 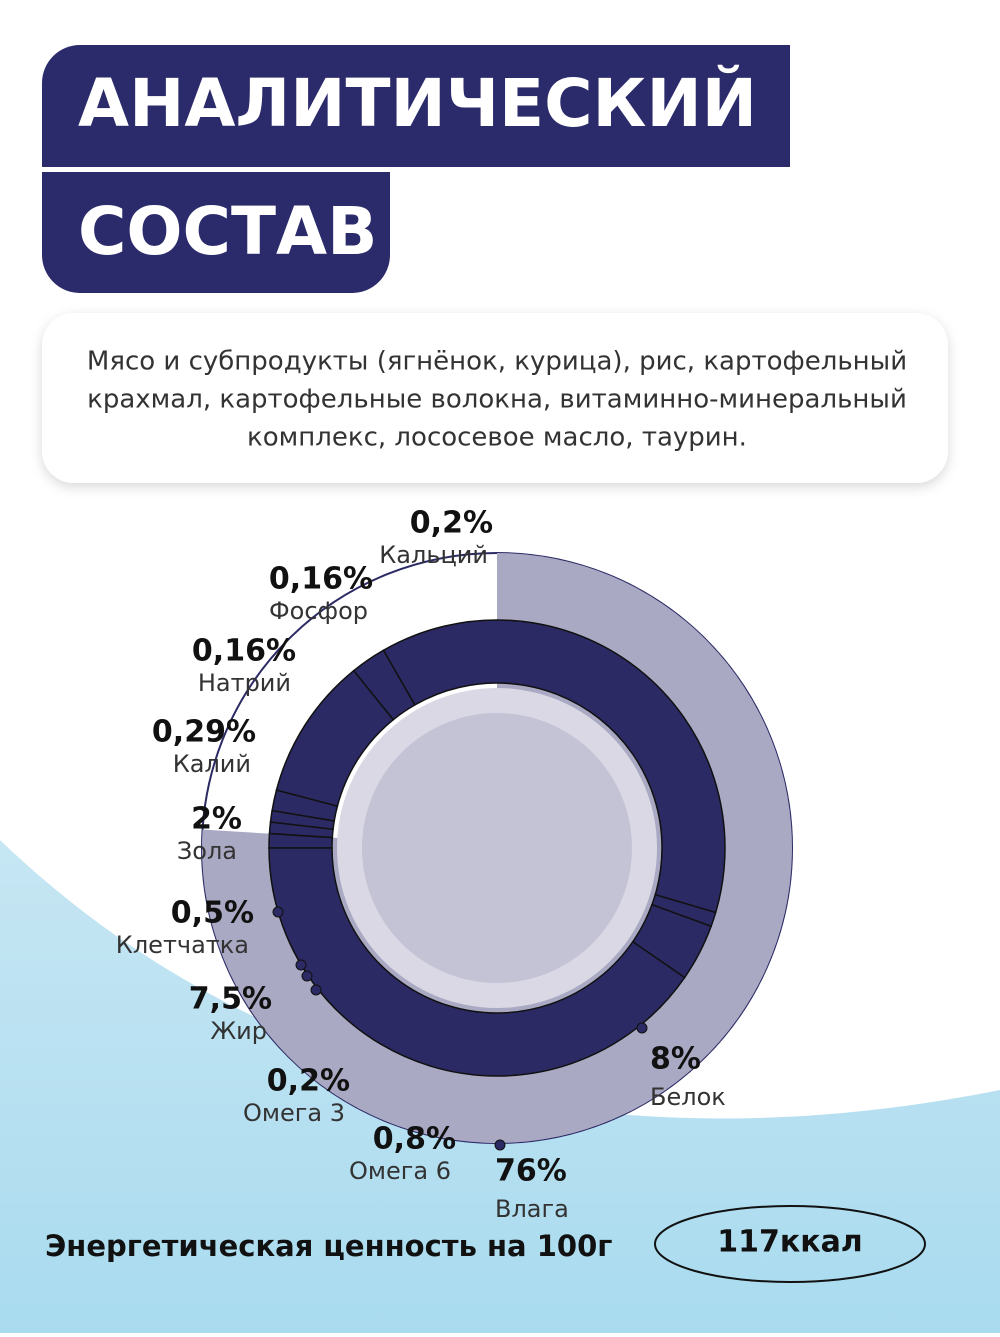 I want to click on value-label: 0,5%, so click(x=212, y=913).